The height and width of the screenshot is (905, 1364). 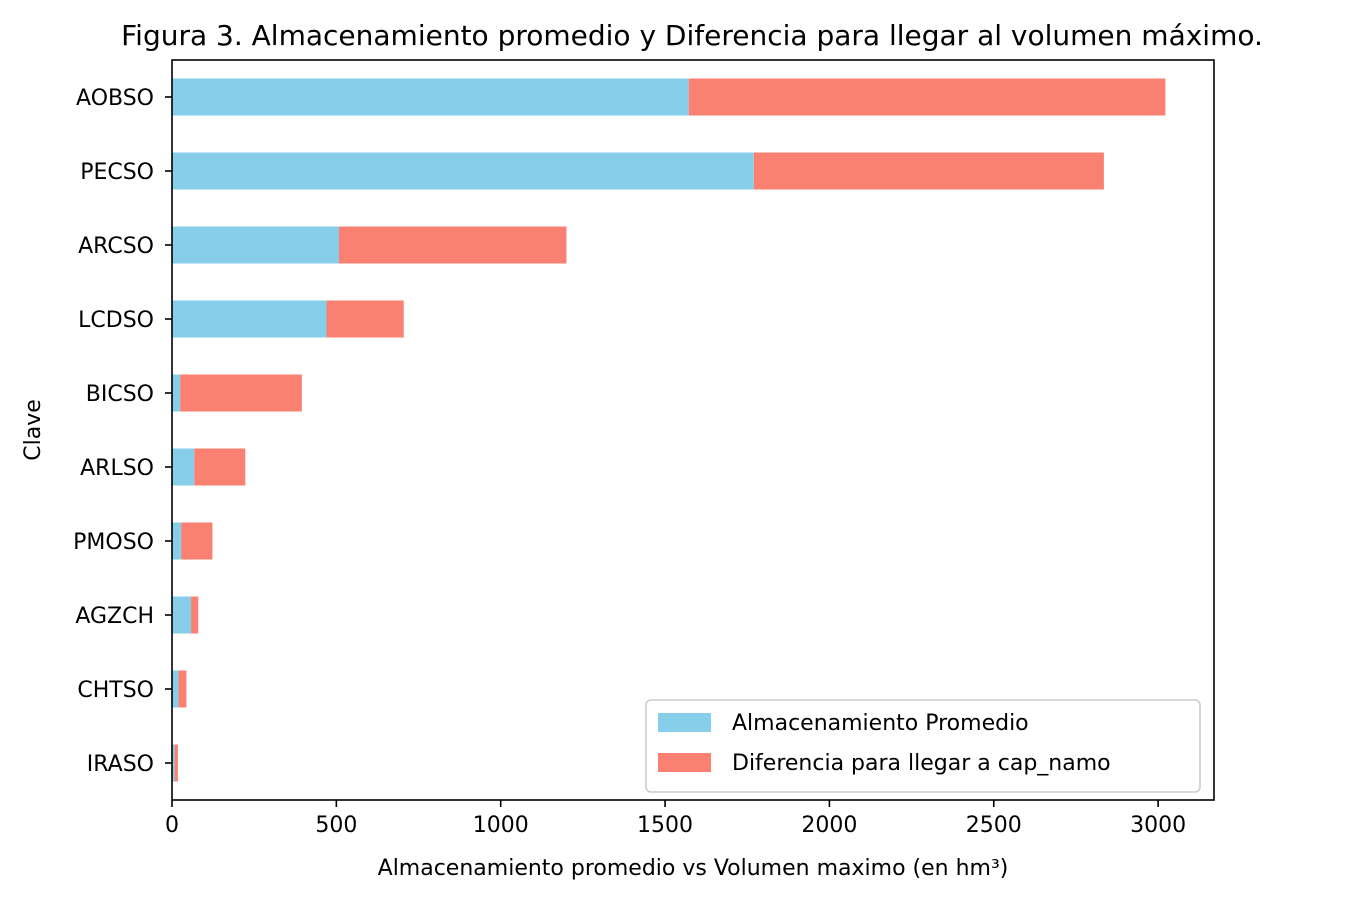 I want to click on x-tick-label: 1500, so click(x=665, y=825).